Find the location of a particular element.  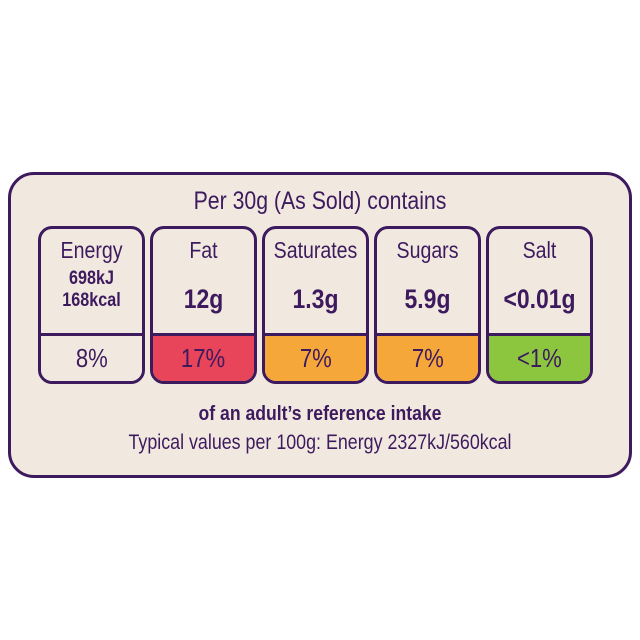

nutrient-name: Fat is located at coordinates (203, 250).